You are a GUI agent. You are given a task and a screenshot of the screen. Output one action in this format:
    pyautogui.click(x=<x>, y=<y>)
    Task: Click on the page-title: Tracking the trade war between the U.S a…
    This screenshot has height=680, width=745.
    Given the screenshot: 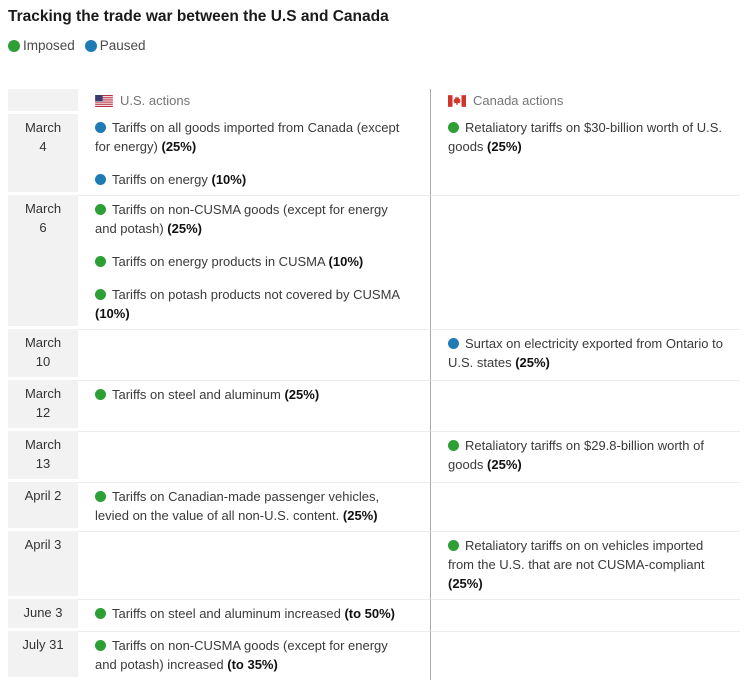 What is the action you would take?
    pyautogui.click(x=198, y=16)
    